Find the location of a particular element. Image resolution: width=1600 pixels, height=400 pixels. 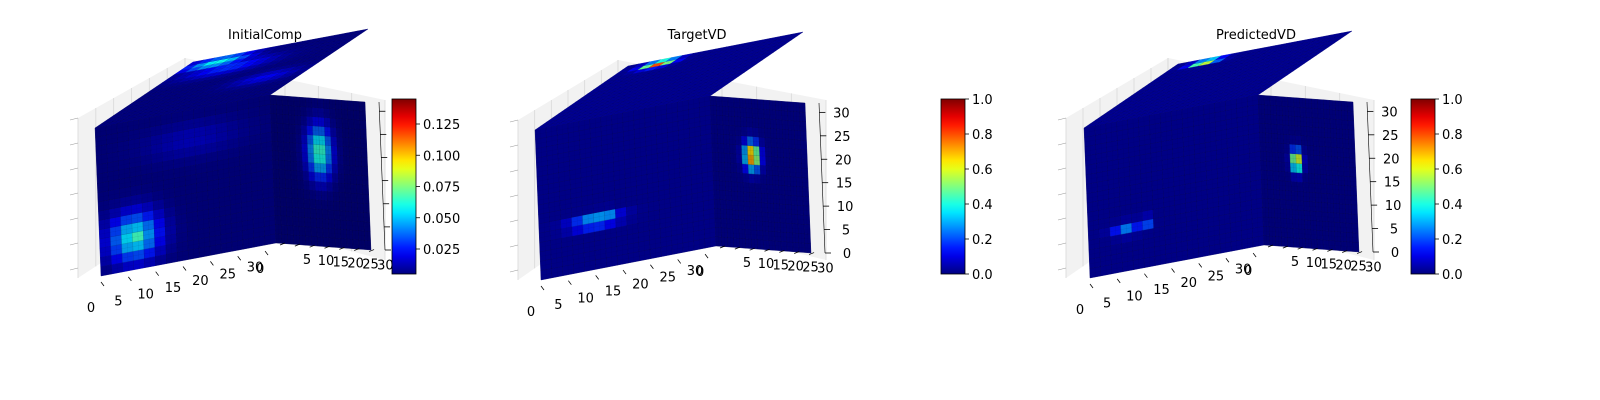

standalone-colorbar: 0.00.20.40.60.81.0 is located at coordinates (967, 188).